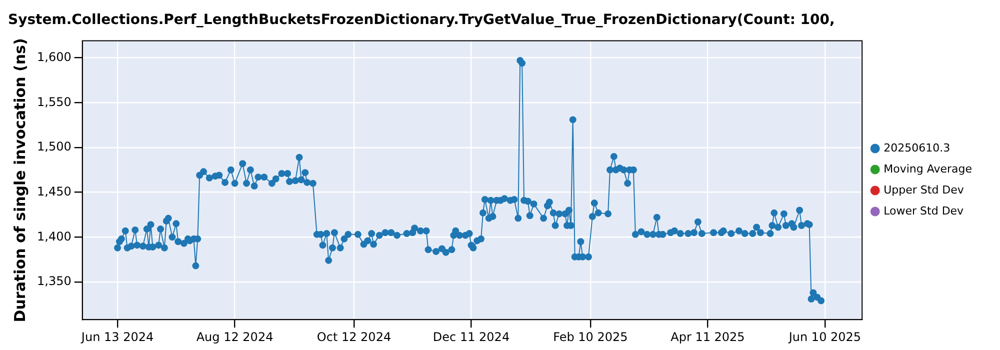 The image size is (1000, 350). Describe the element at coordinates (471, 337) in the screenshot. I see `x-tick-label: Dec 11 2024` at that location.